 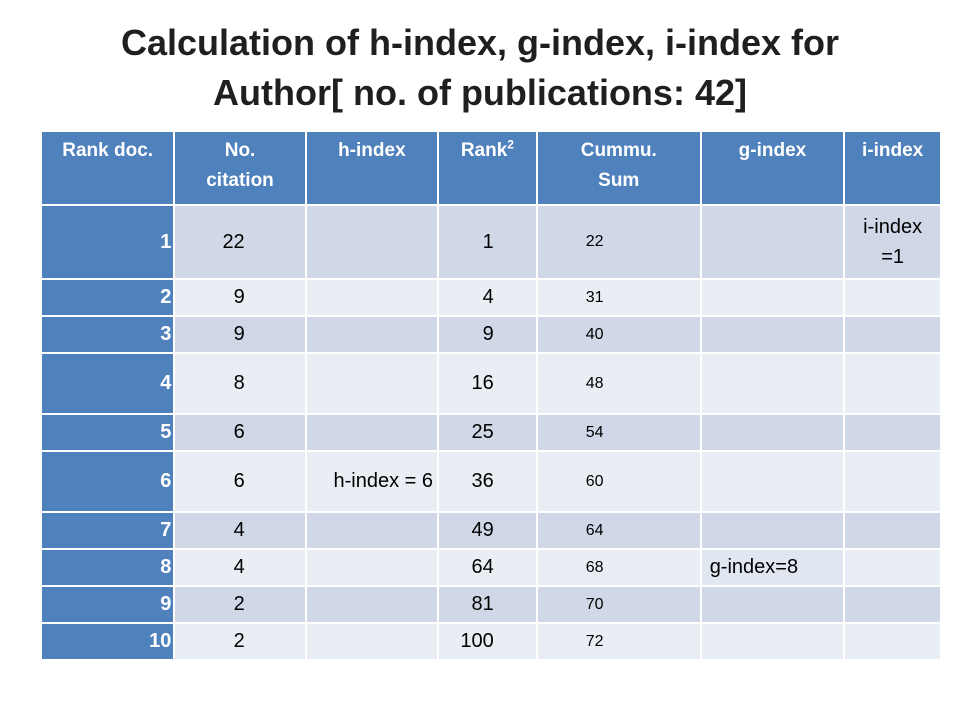 I want to click on table-row: 10 2 100 72, so click(x=490, y=641).